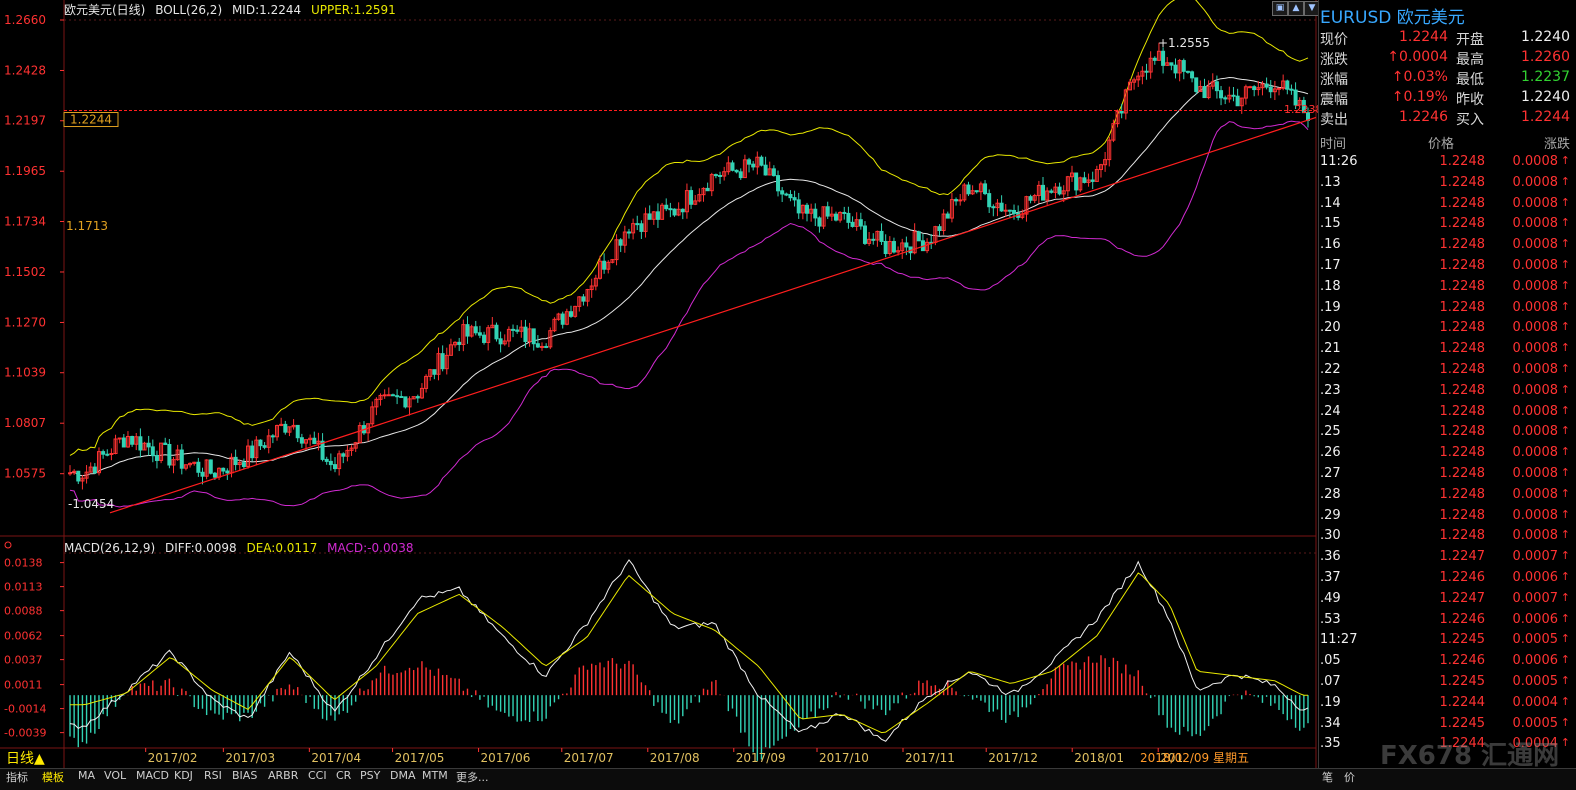  What do you see at coordinates (1445, 330) in the screenshot?
I see `tick-row: .20 1.2248 0.0008 ↑` at bounding box center [1445, 330].